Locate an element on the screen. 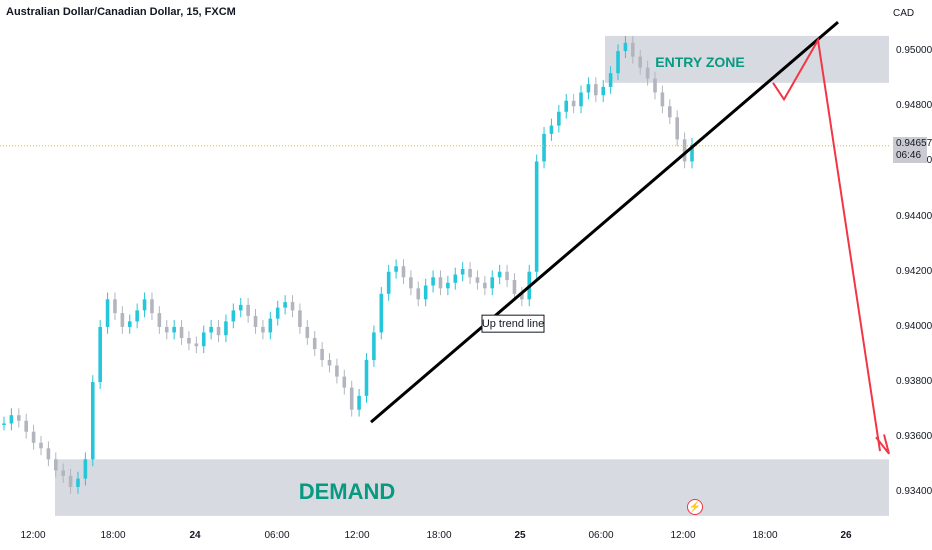  y-tick-label: 0.94800 is located at coordinates (914, 106).